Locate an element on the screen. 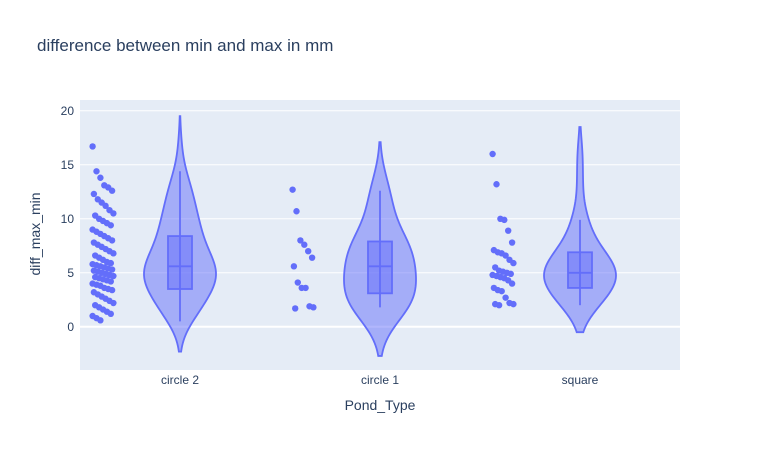  y-tick-label: 10 is located at coordinates (68, 219).